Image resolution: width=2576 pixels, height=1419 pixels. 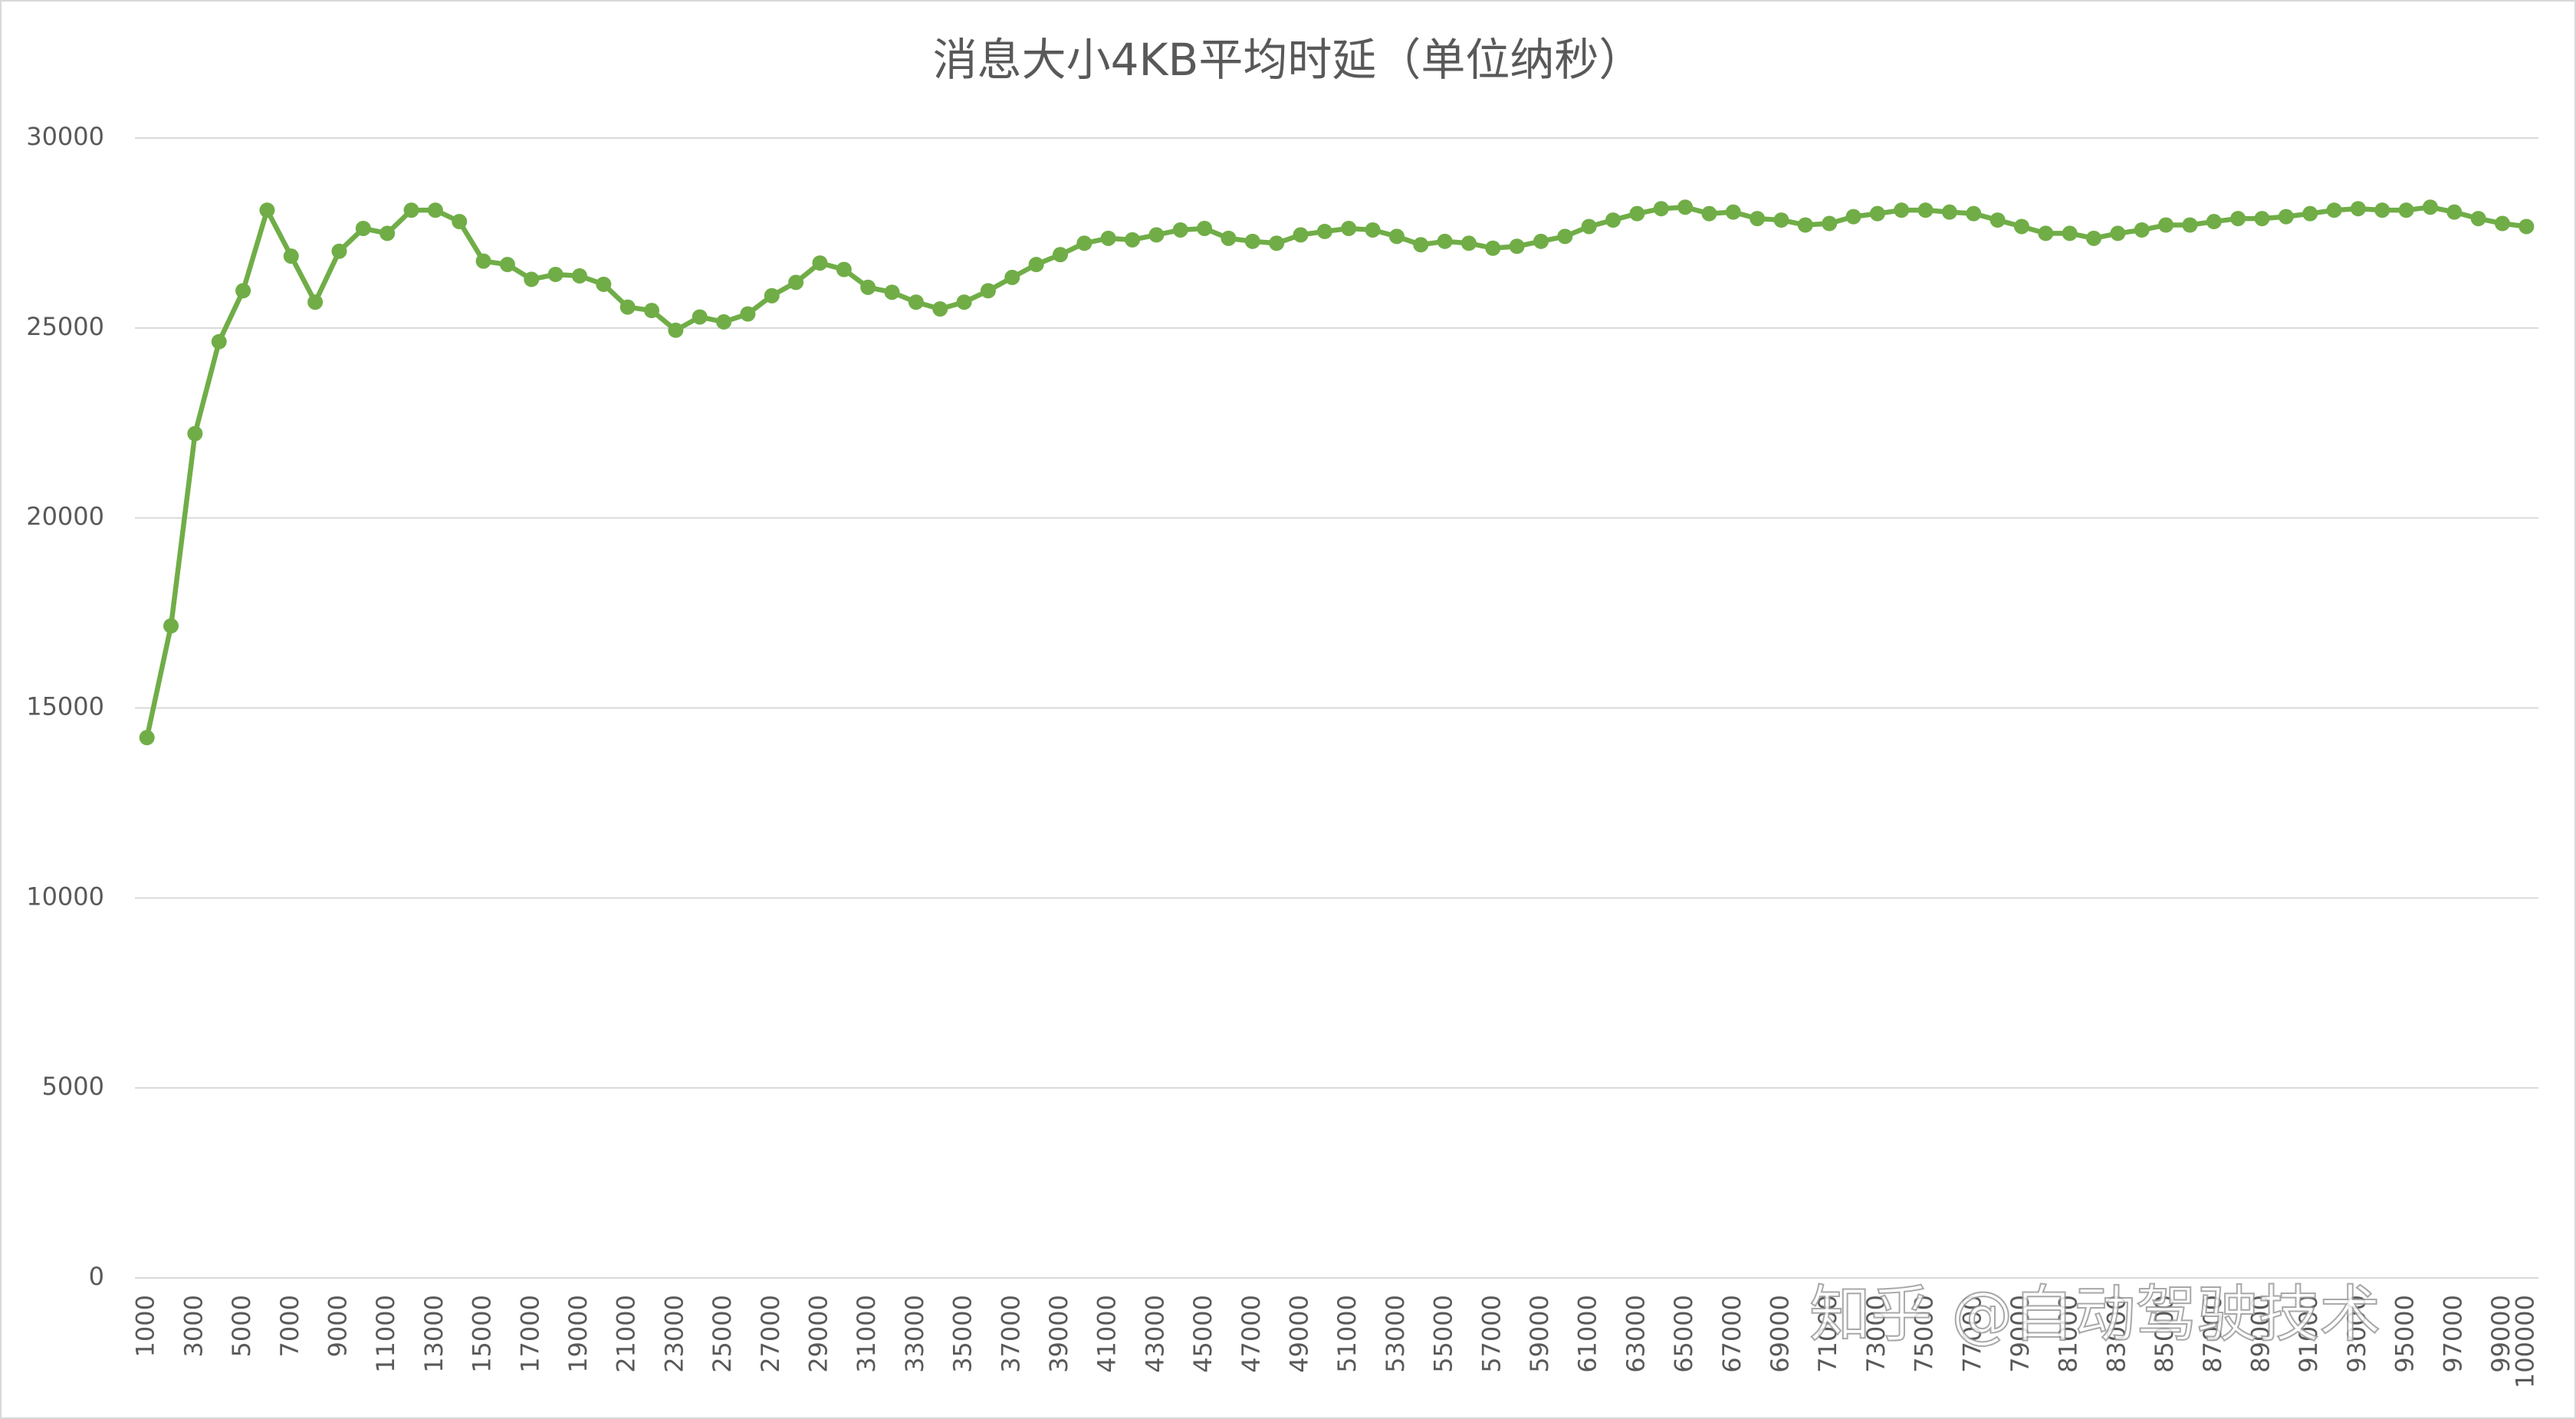 I want to click on x-tick-label: 53000, so click(x=1395, y=1334).